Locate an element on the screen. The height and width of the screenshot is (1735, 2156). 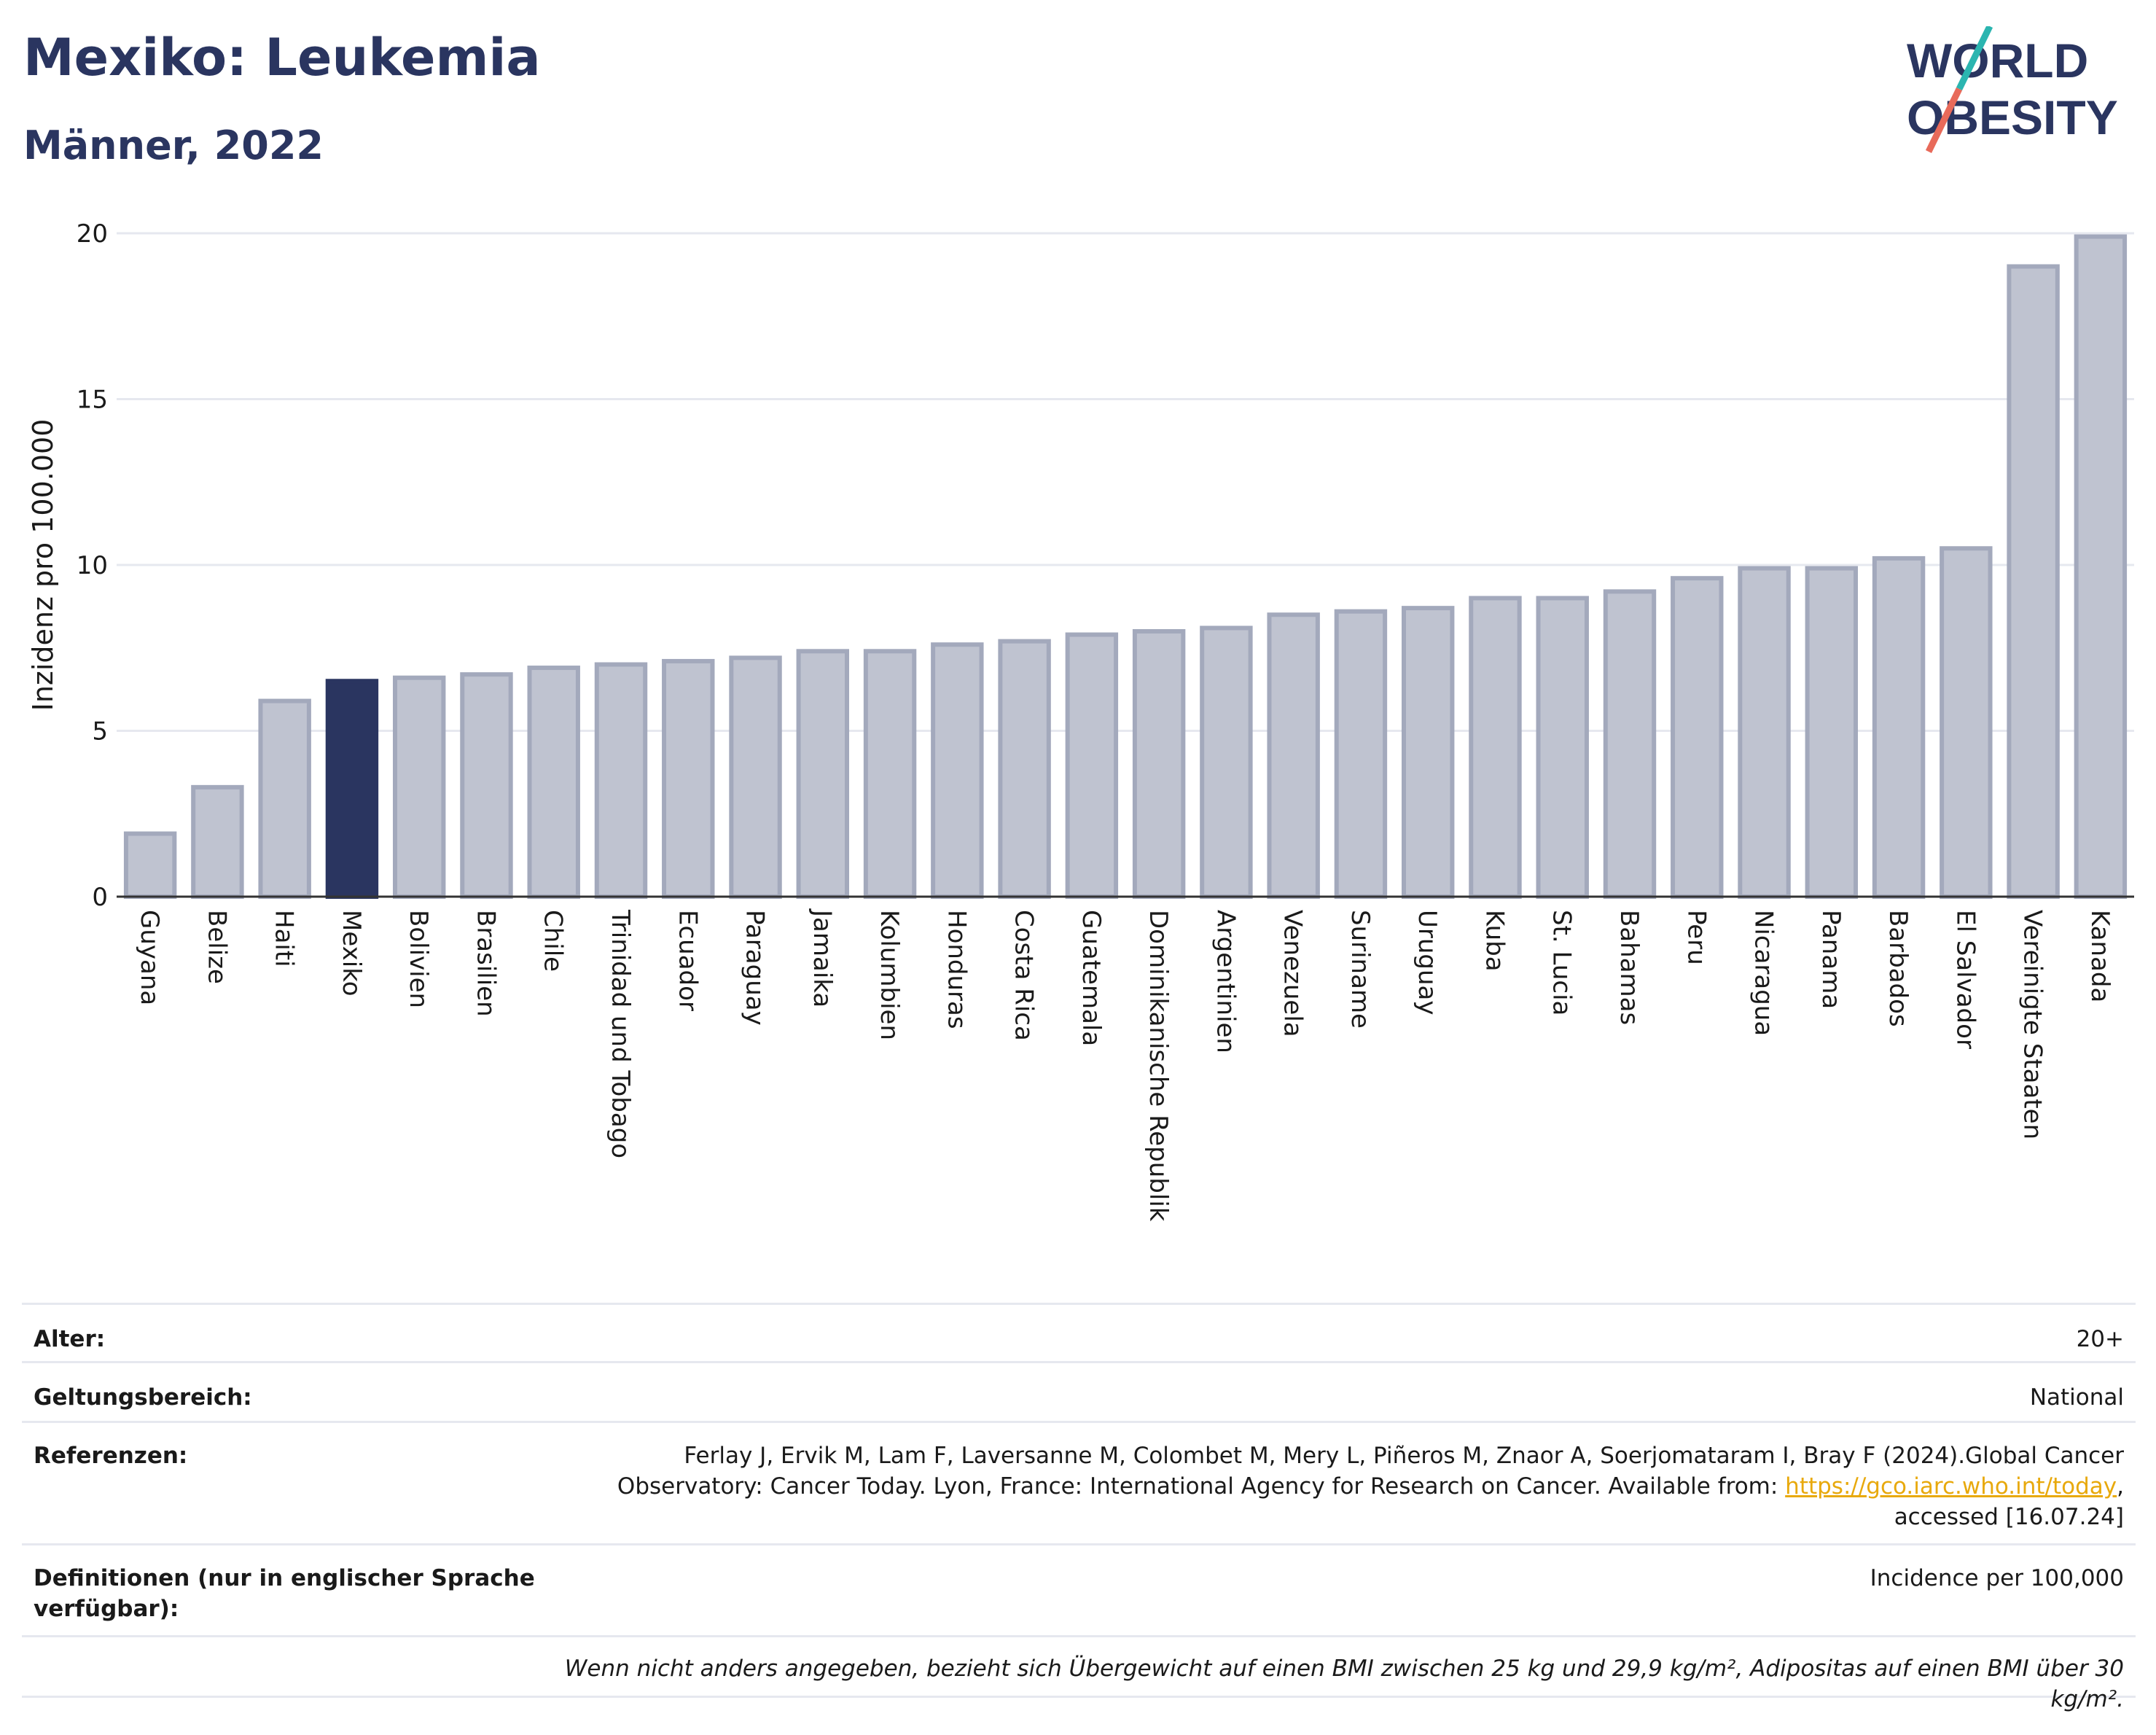
age-label: Alter: is located at coordinates (70, 1339).